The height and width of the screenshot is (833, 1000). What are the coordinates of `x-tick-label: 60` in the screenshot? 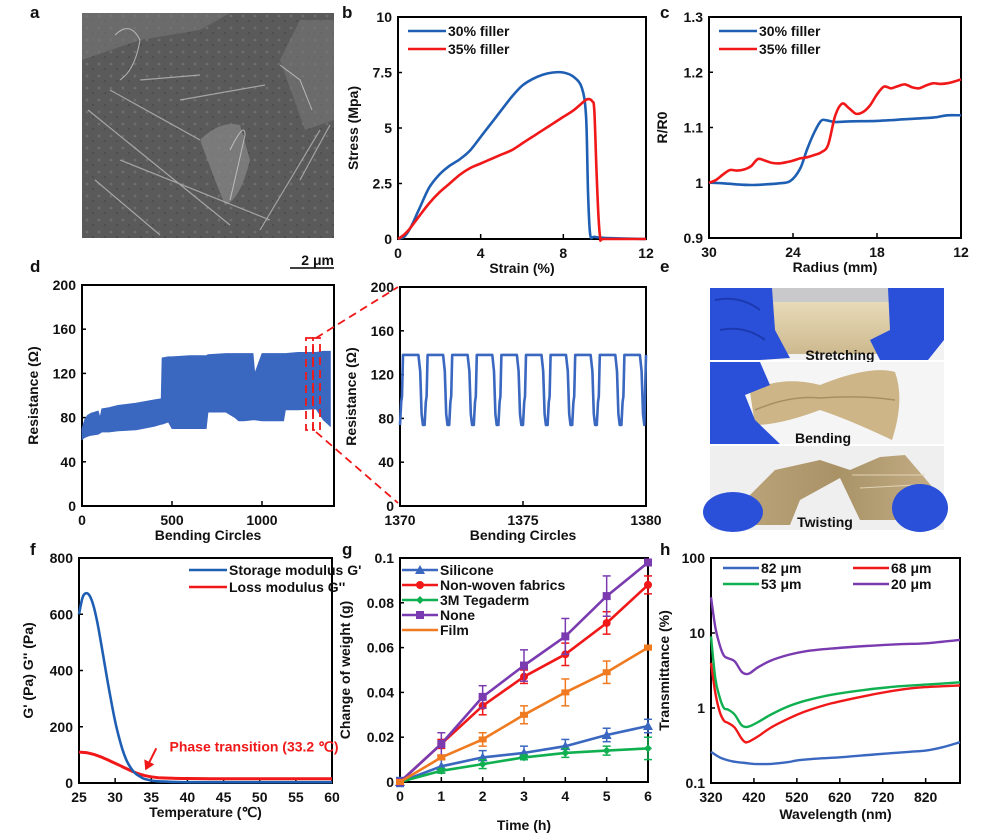 It's located at (332, 797).